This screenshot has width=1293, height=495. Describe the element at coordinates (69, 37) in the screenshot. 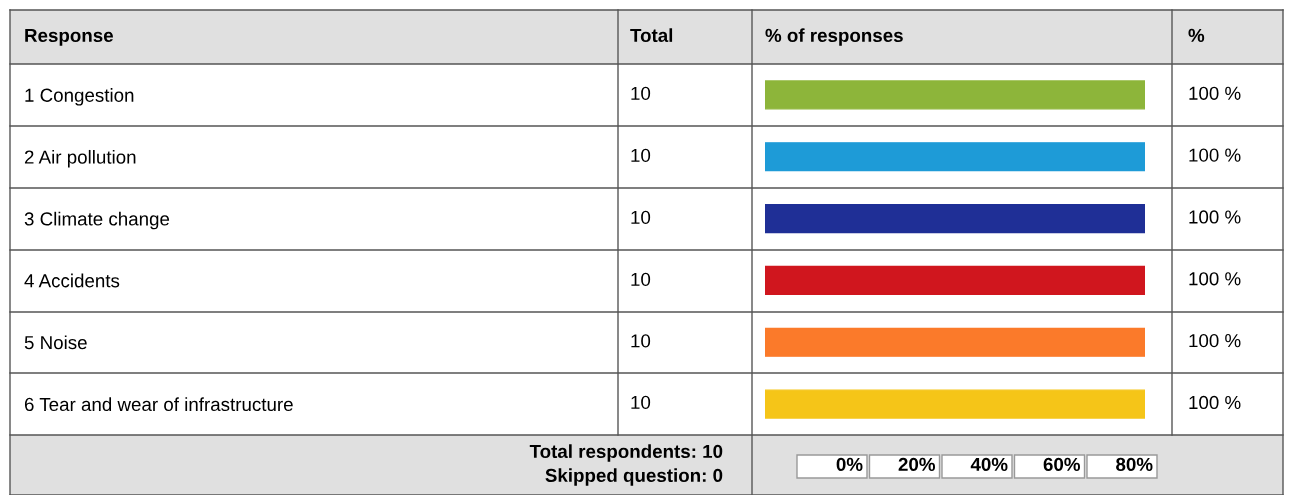

I see `text: Response` at that location.